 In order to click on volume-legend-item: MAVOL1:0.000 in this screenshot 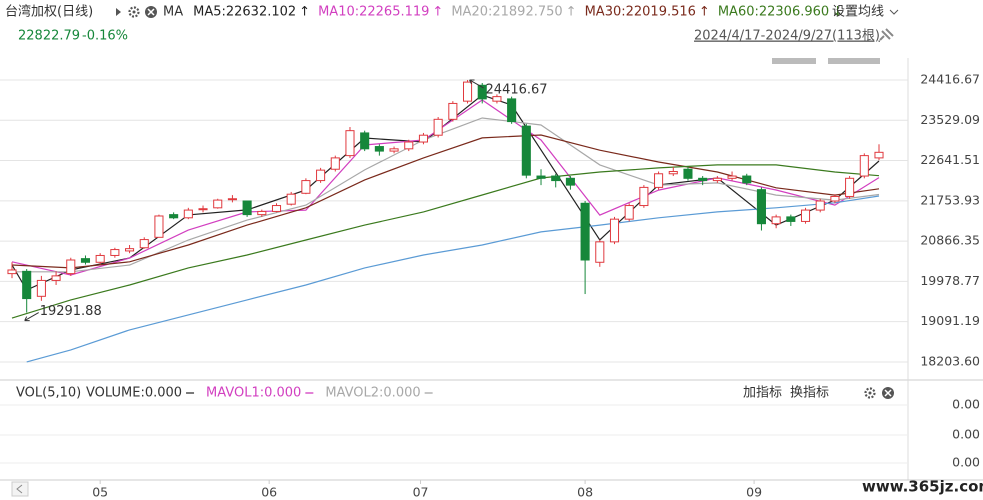, I will do `click(253, 393)`.